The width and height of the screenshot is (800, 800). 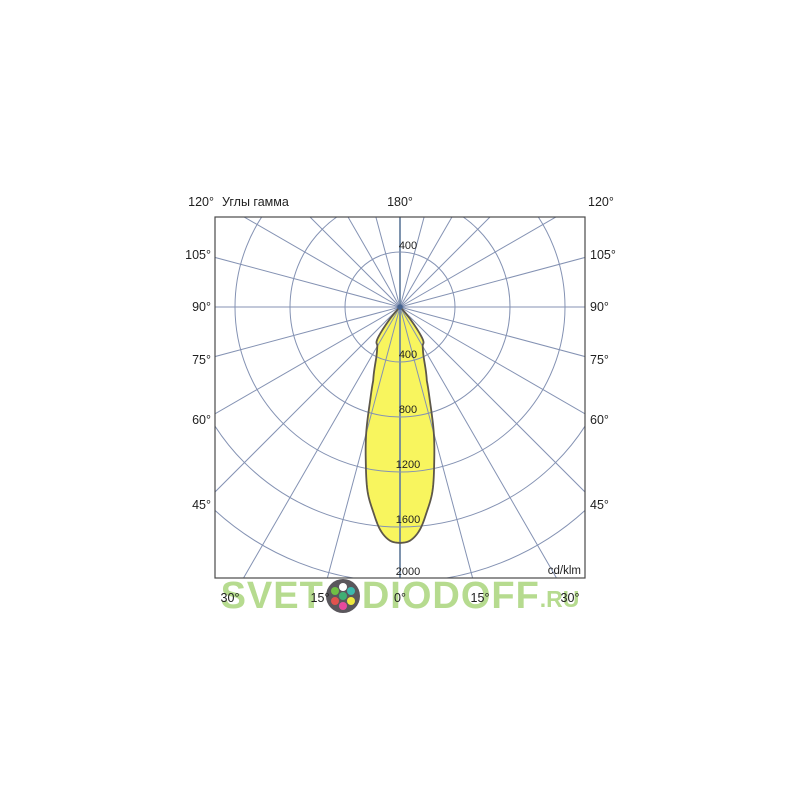 What do you see at coordinates (201, 420) in the screenshot?
I see `angle-label-left: 60°` at bounding box center [201, 420].